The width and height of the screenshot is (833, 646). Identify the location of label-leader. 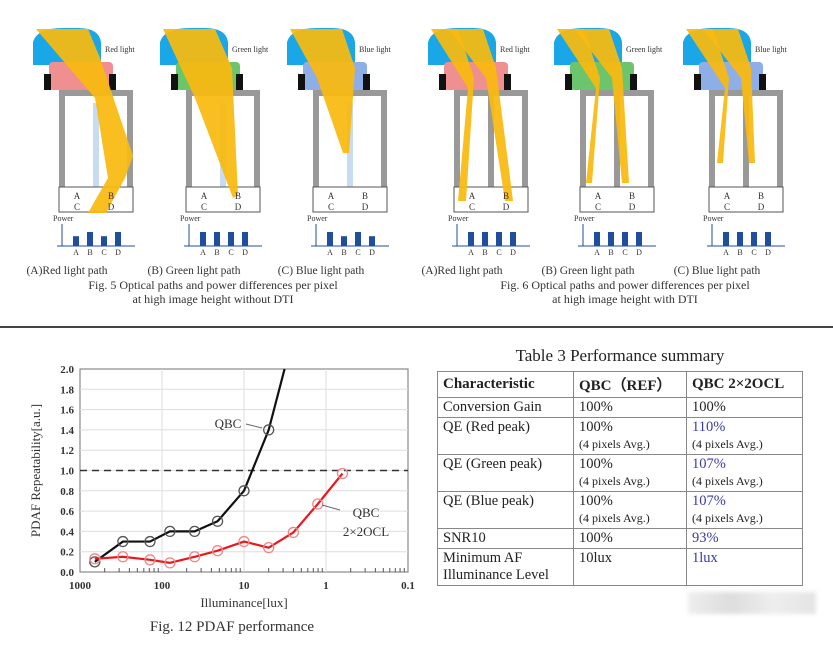
(254, 426).